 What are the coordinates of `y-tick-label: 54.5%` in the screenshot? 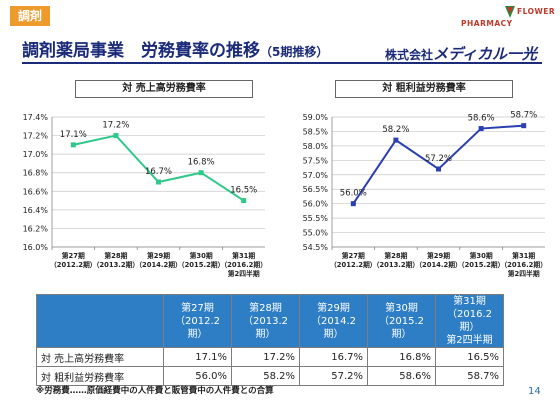 It's located at (316, 247).